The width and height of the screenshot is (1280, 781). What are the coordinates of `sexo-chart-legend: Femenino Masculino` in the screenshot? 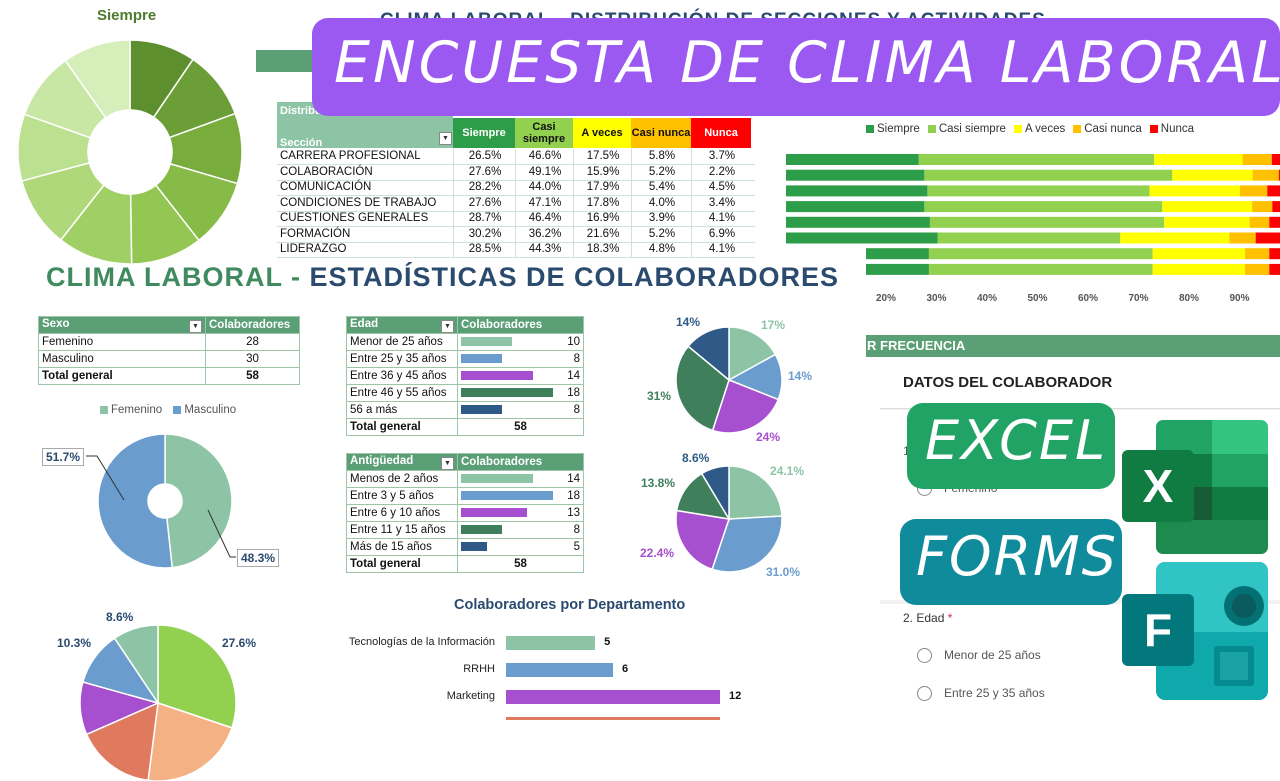 It's located at (164, 410).